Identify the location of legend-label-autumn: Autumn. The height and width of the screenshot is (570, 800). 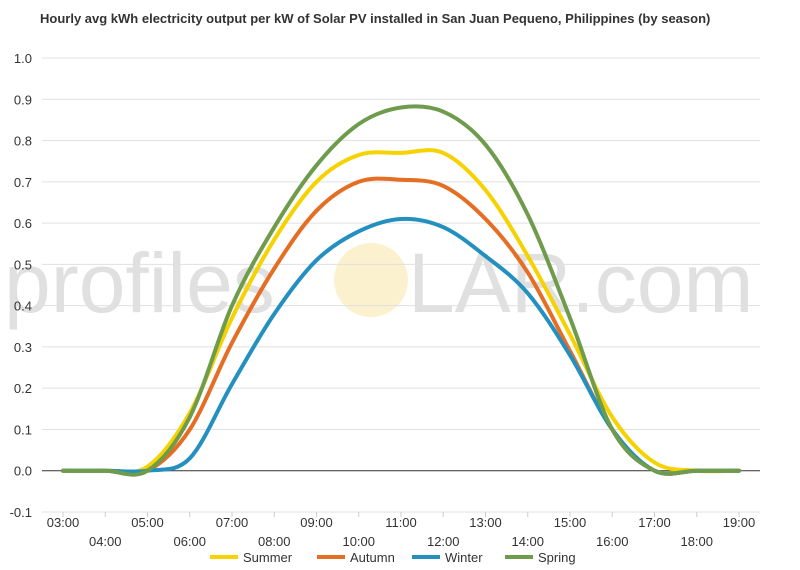
(372, 557).